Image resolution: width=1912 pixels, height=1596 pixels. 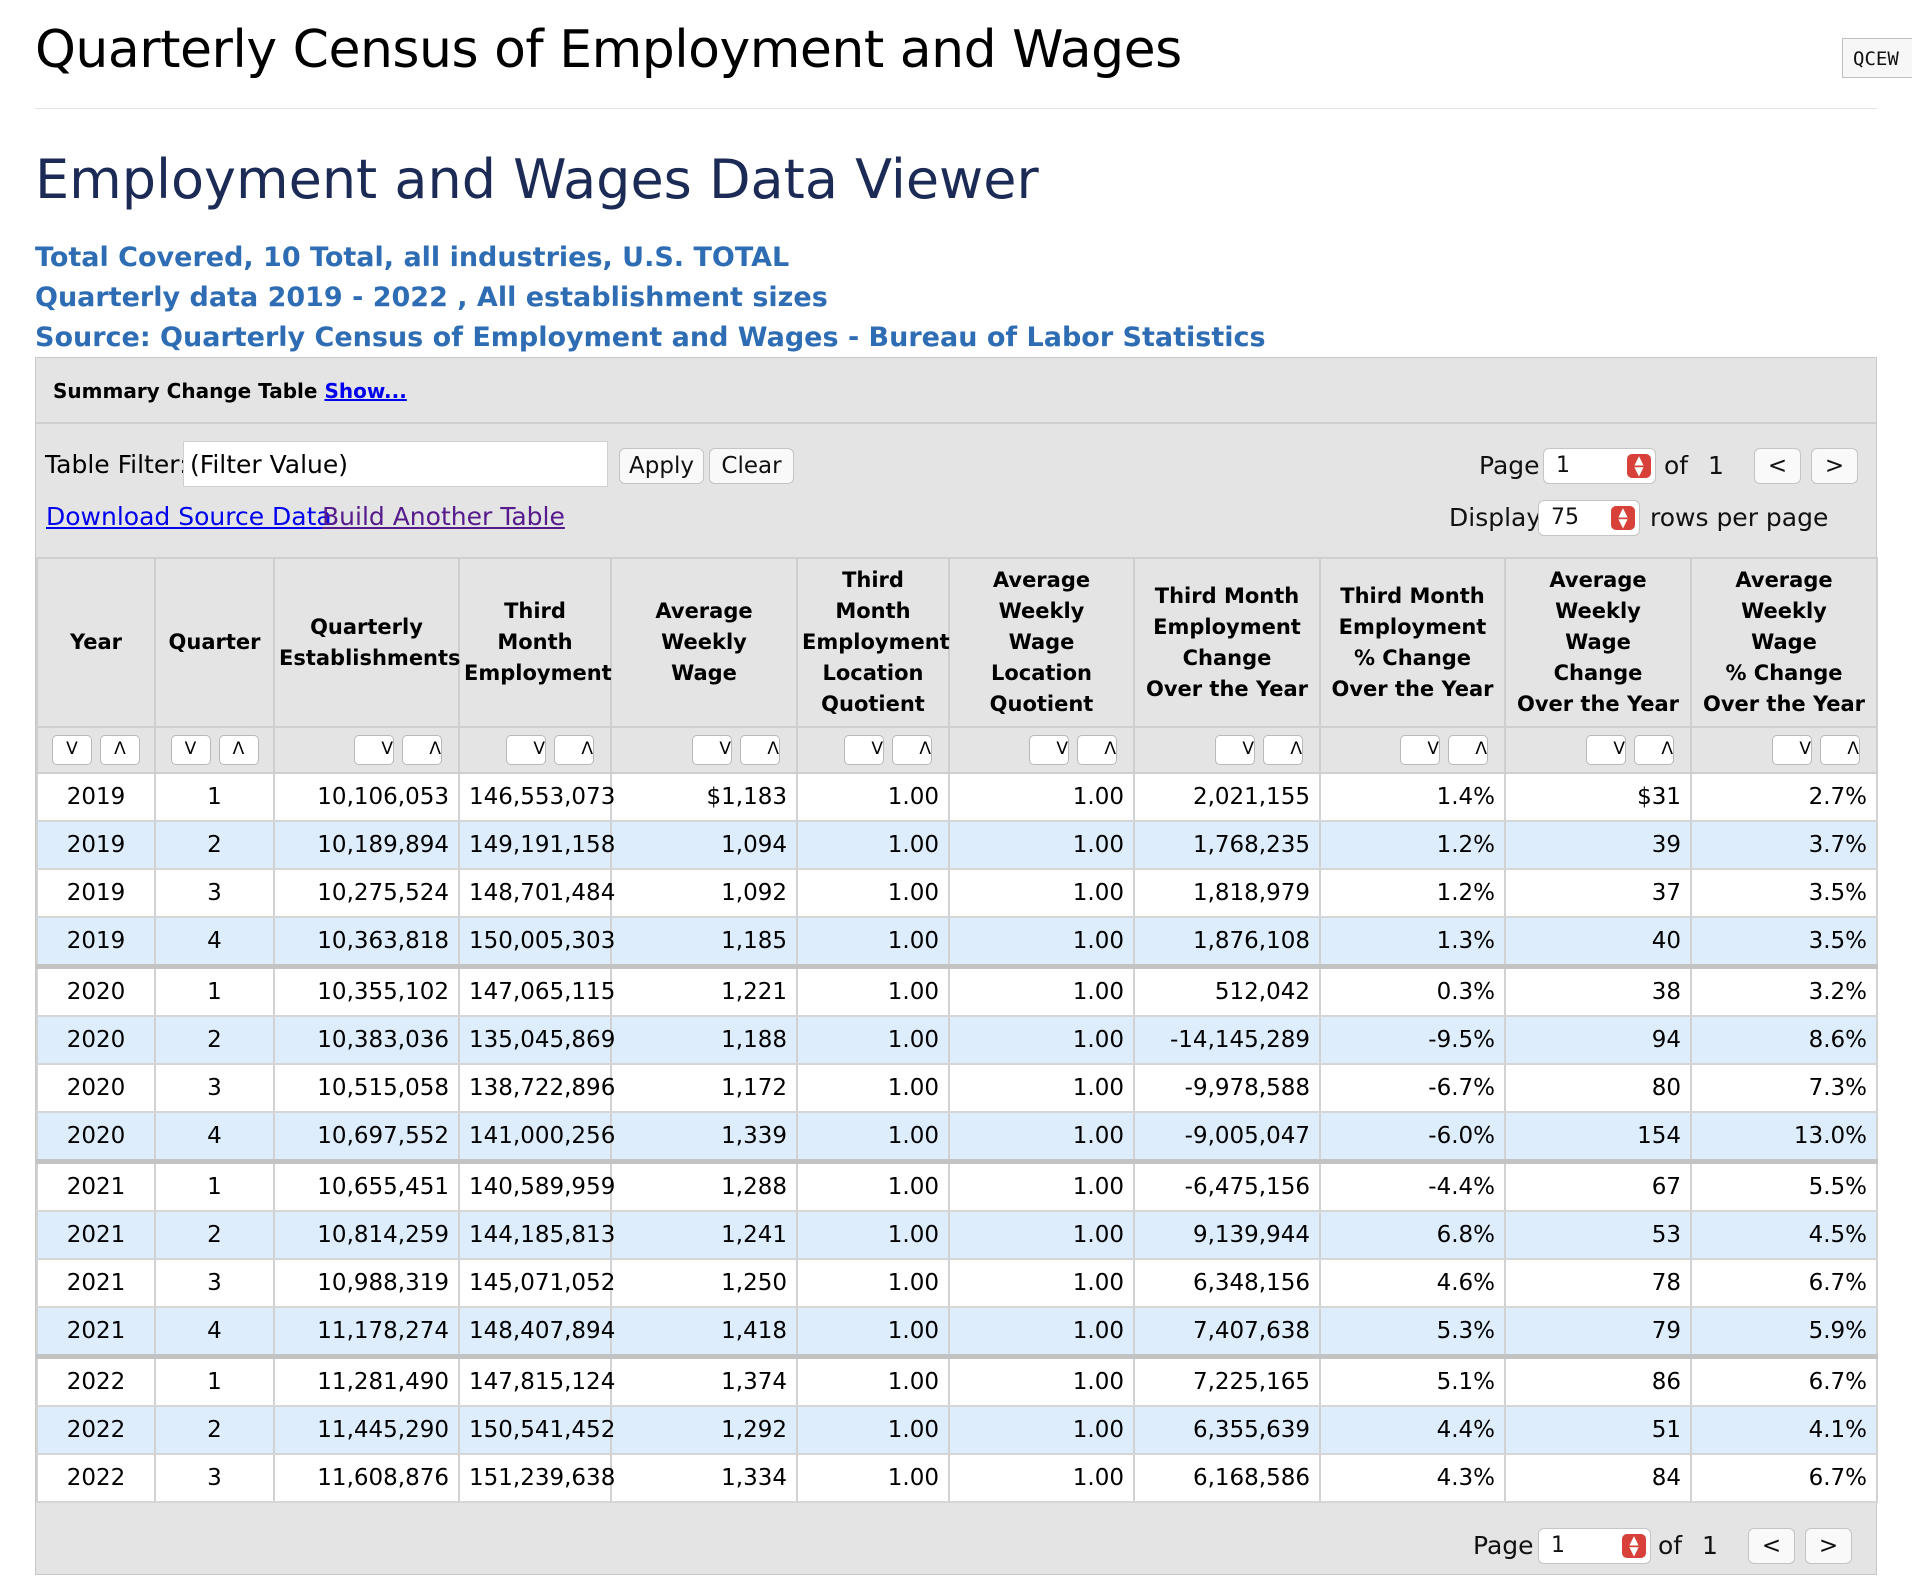 I want to click on table-filter-input, so click(x=395, y=464).